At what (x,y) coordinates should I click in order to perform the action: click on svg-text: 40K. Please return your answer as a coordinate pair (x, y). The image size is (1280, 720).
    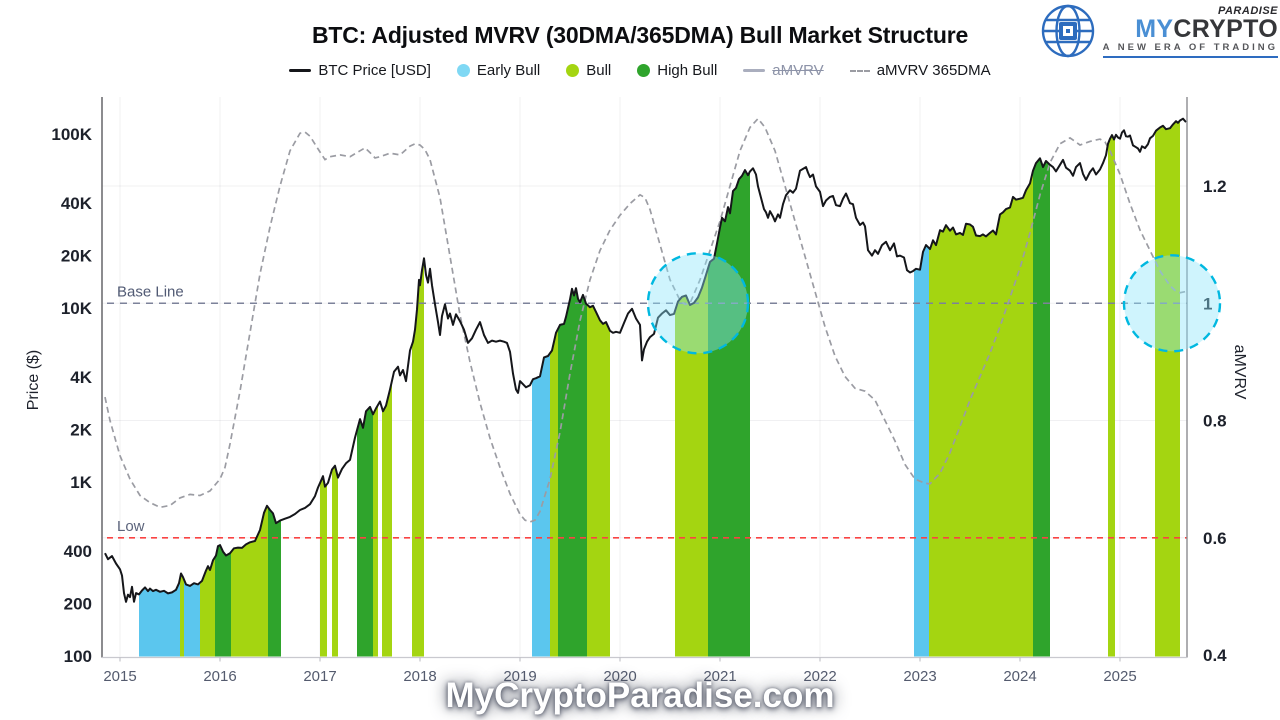
    Looking at the image, I should click on (77, 203).